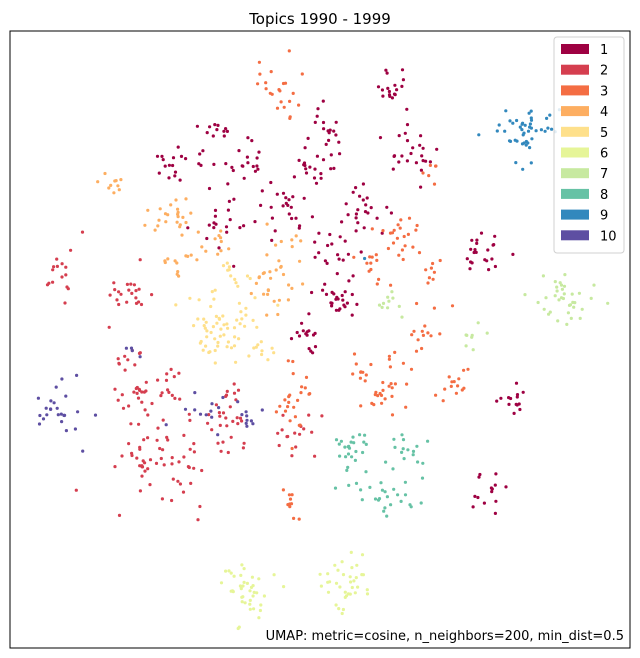  I want to click on legend-label-7: 7, so click(604, 174).